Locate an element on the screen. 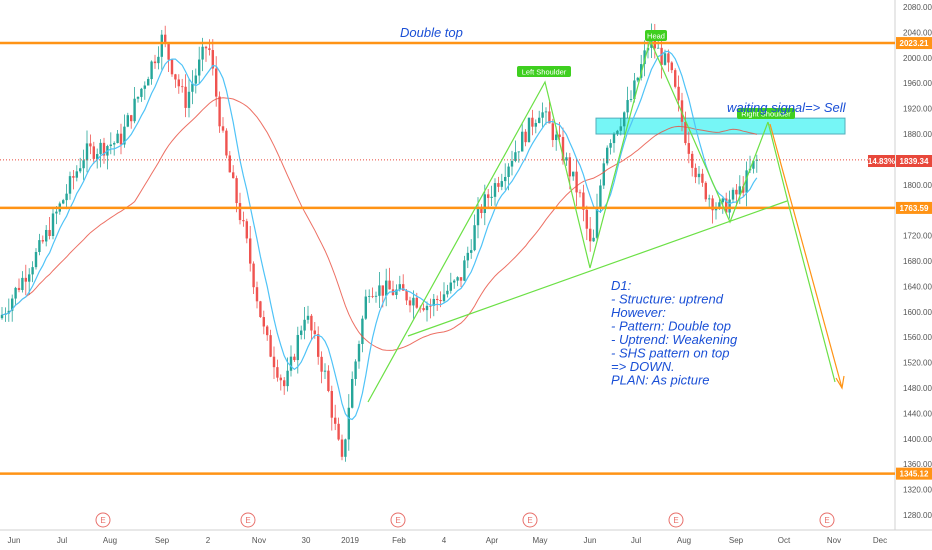 The image size is (932, 550). time-tick-label: Aug is located at coordinates (684, 540).